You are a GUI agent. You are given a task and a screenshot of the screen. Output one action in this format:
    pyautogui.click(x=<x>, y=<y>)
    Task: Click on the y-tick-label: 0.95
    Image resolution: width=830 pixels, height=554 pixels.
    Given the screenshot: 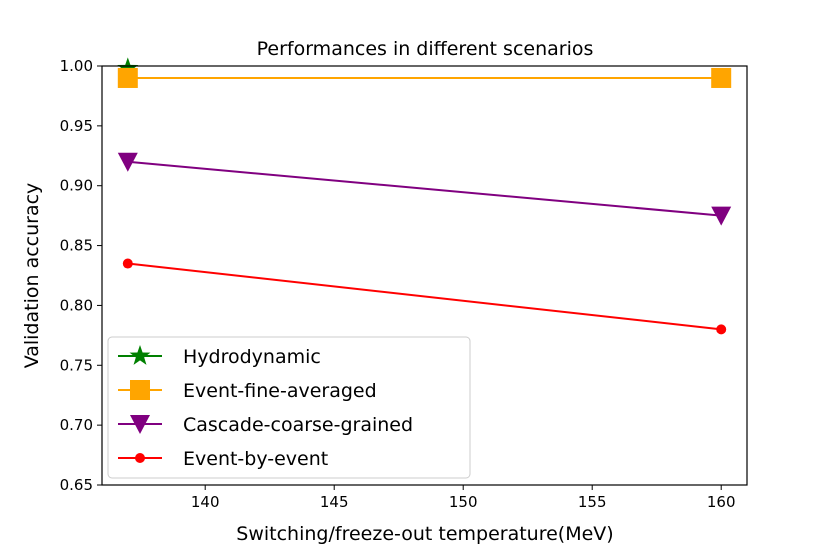 What is the action you would take?
    pyautogui.click(x=76, y=126)
    